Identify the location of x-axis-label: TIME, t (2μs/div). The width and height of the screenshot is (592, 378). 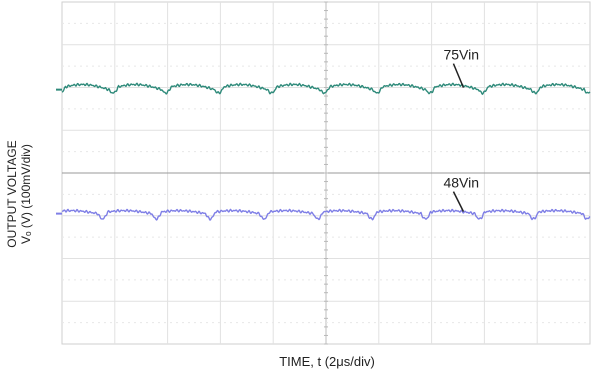
(327, 361).